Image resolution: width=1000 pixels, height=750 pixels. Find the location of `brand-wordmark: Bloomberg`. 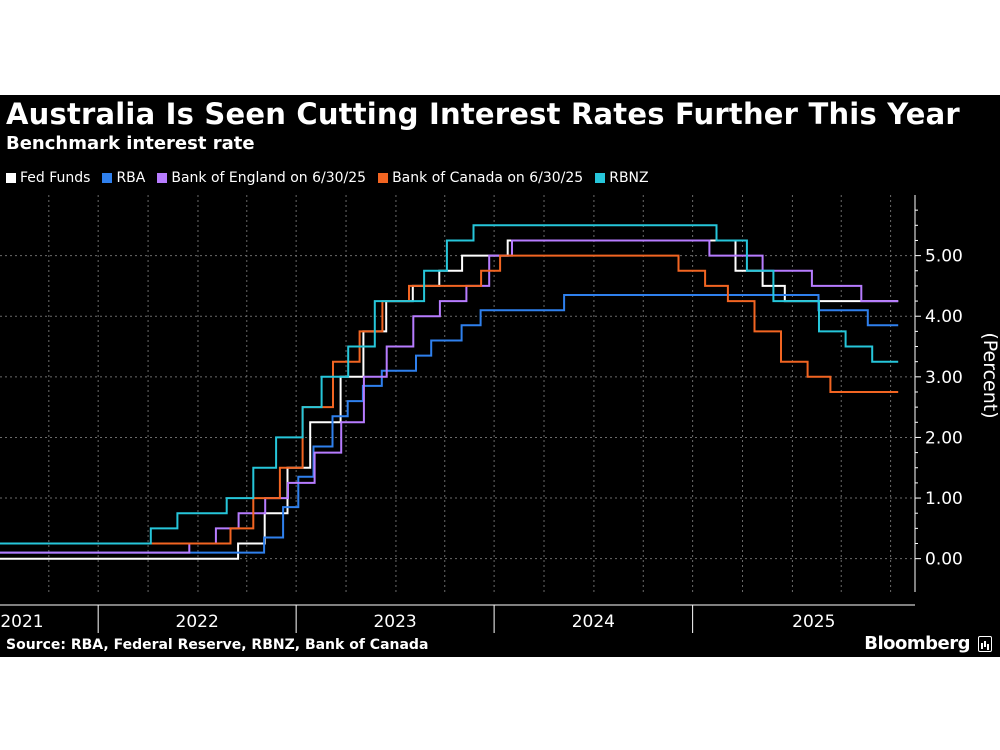

brand-wordmark: Bloomberg is located at coordinates (917, 643).